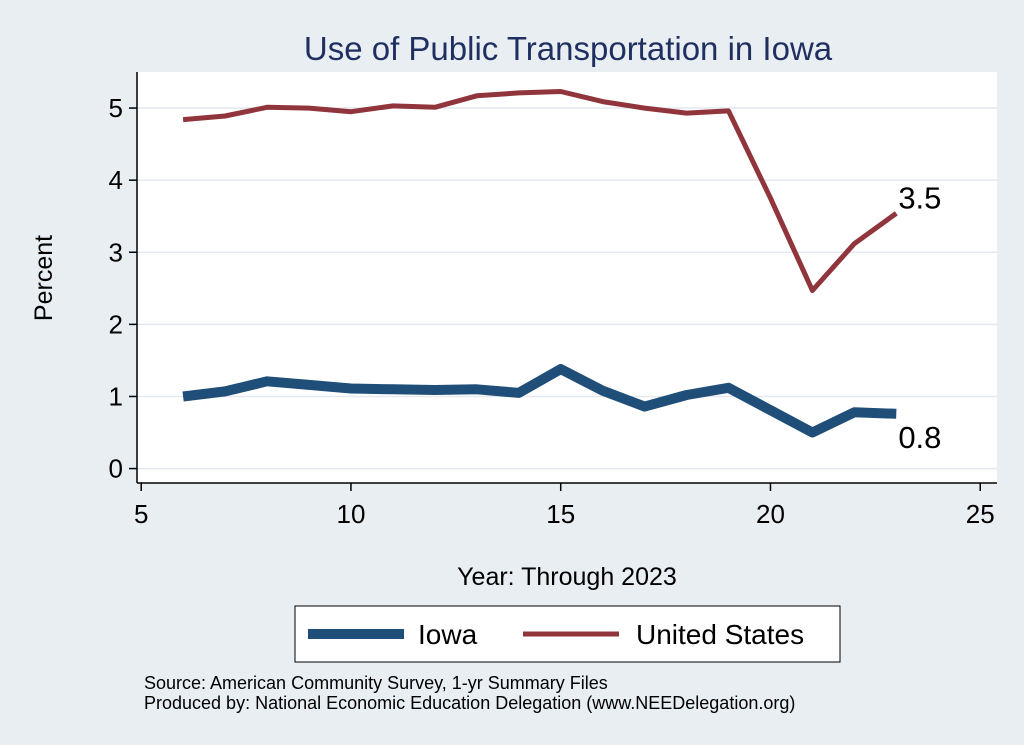  Describe the element at coordinates (919, 317) in the screenshot. I see `end-labels: 0.8 3.5` at that location.